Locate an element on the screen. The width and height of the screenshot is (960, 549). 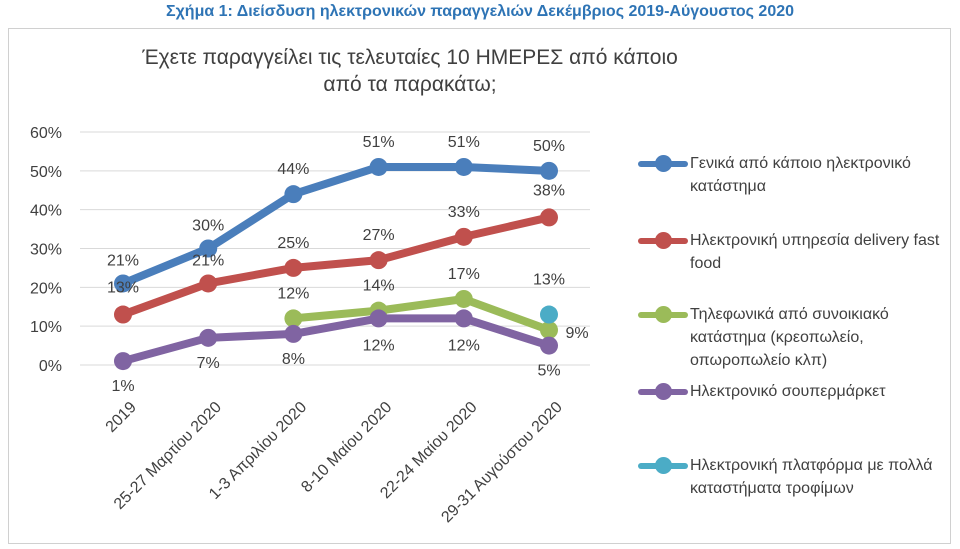
legend-label: Ηλεκτρονική υπηρεσία delivery fast food is located at coordinates (815, 252).